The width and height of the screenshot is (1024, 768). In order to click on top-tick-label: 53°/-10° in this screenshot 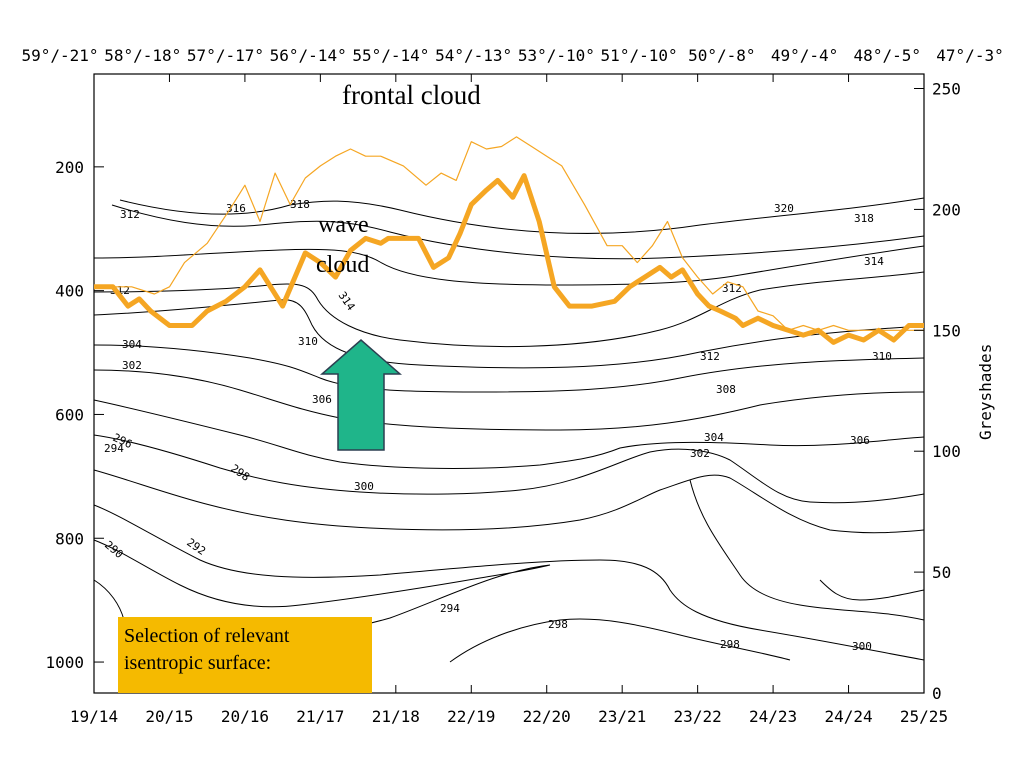, I will do `click(556, 55)`.